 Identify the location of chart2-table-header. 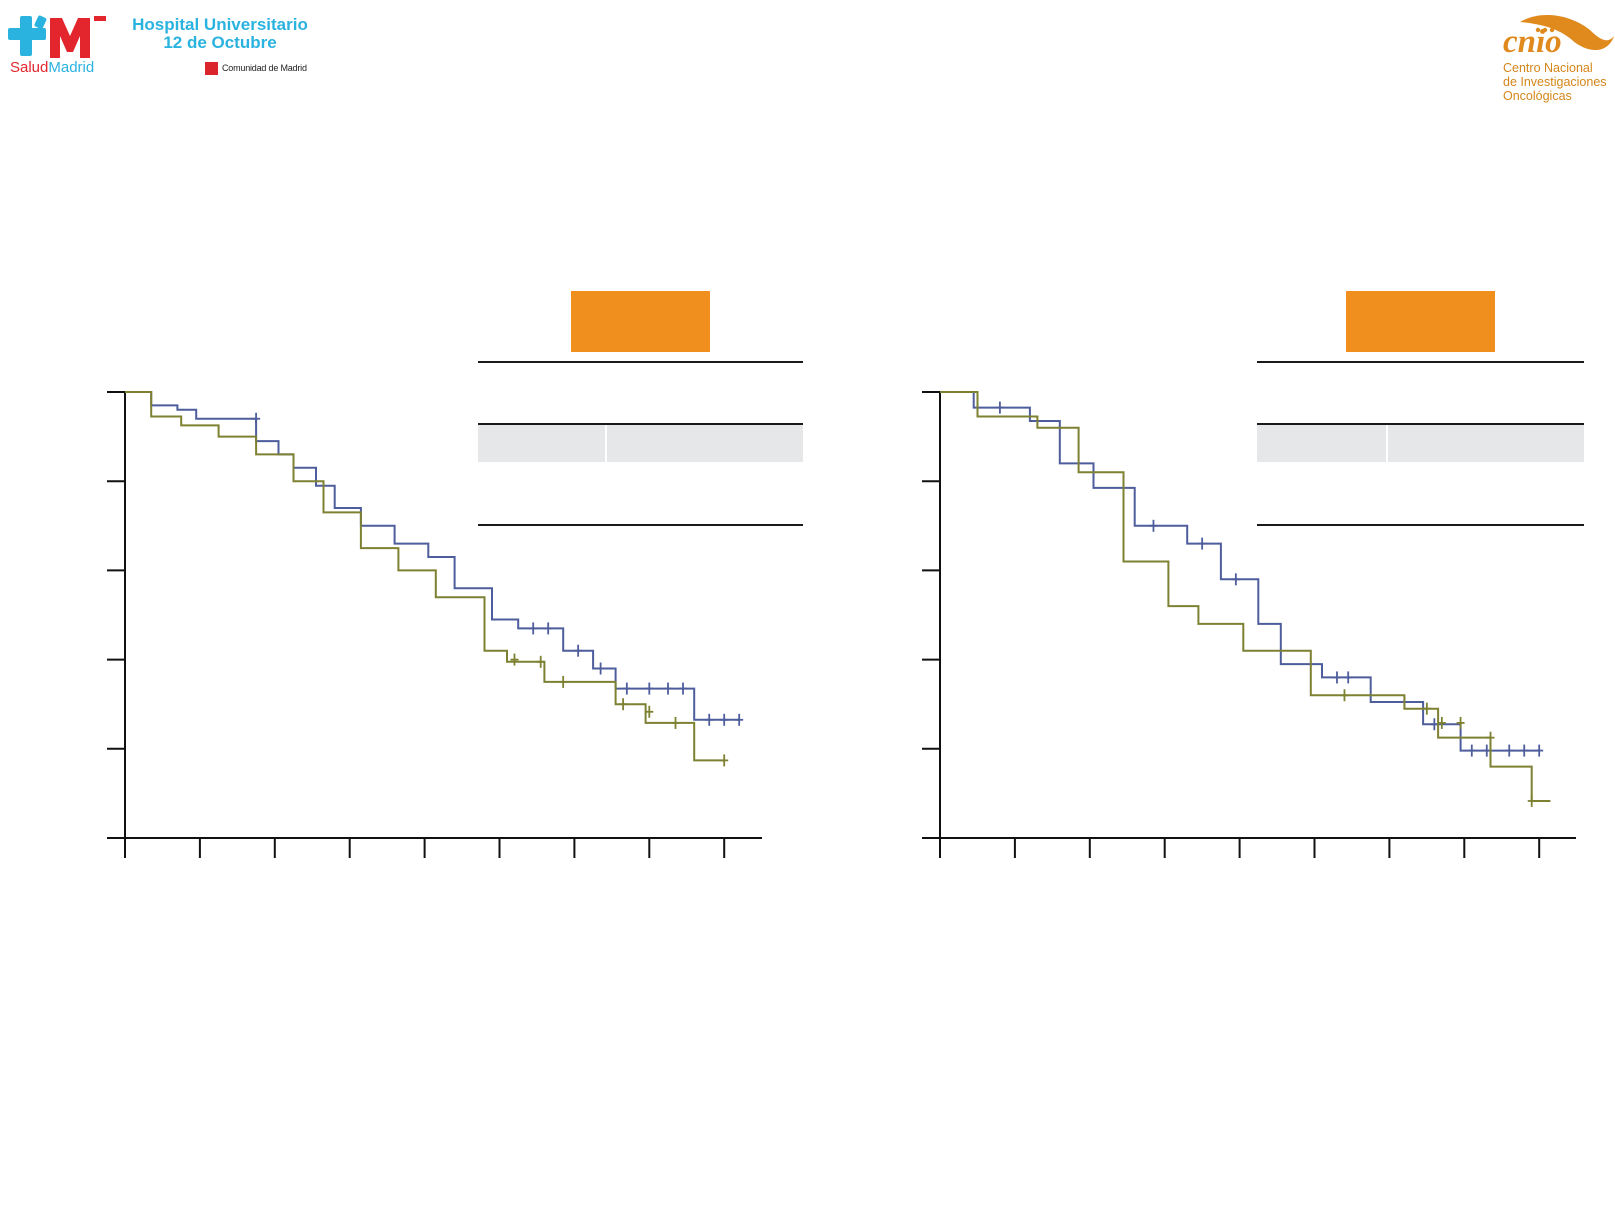
(1420, 321).